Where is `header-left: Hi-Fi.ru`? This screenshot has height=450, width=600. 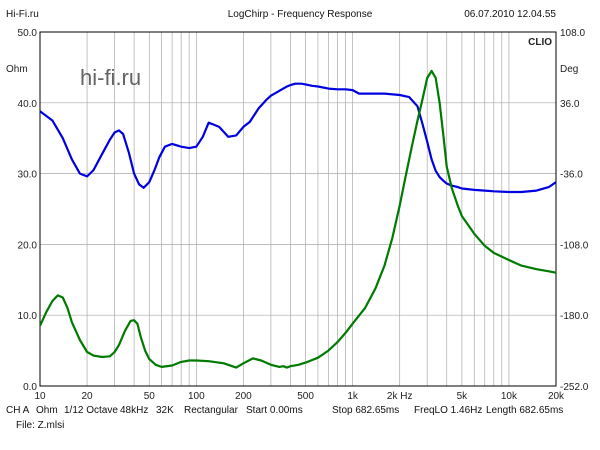
header-left: Hi-Fi.ru is located at coordinates (22, 14).